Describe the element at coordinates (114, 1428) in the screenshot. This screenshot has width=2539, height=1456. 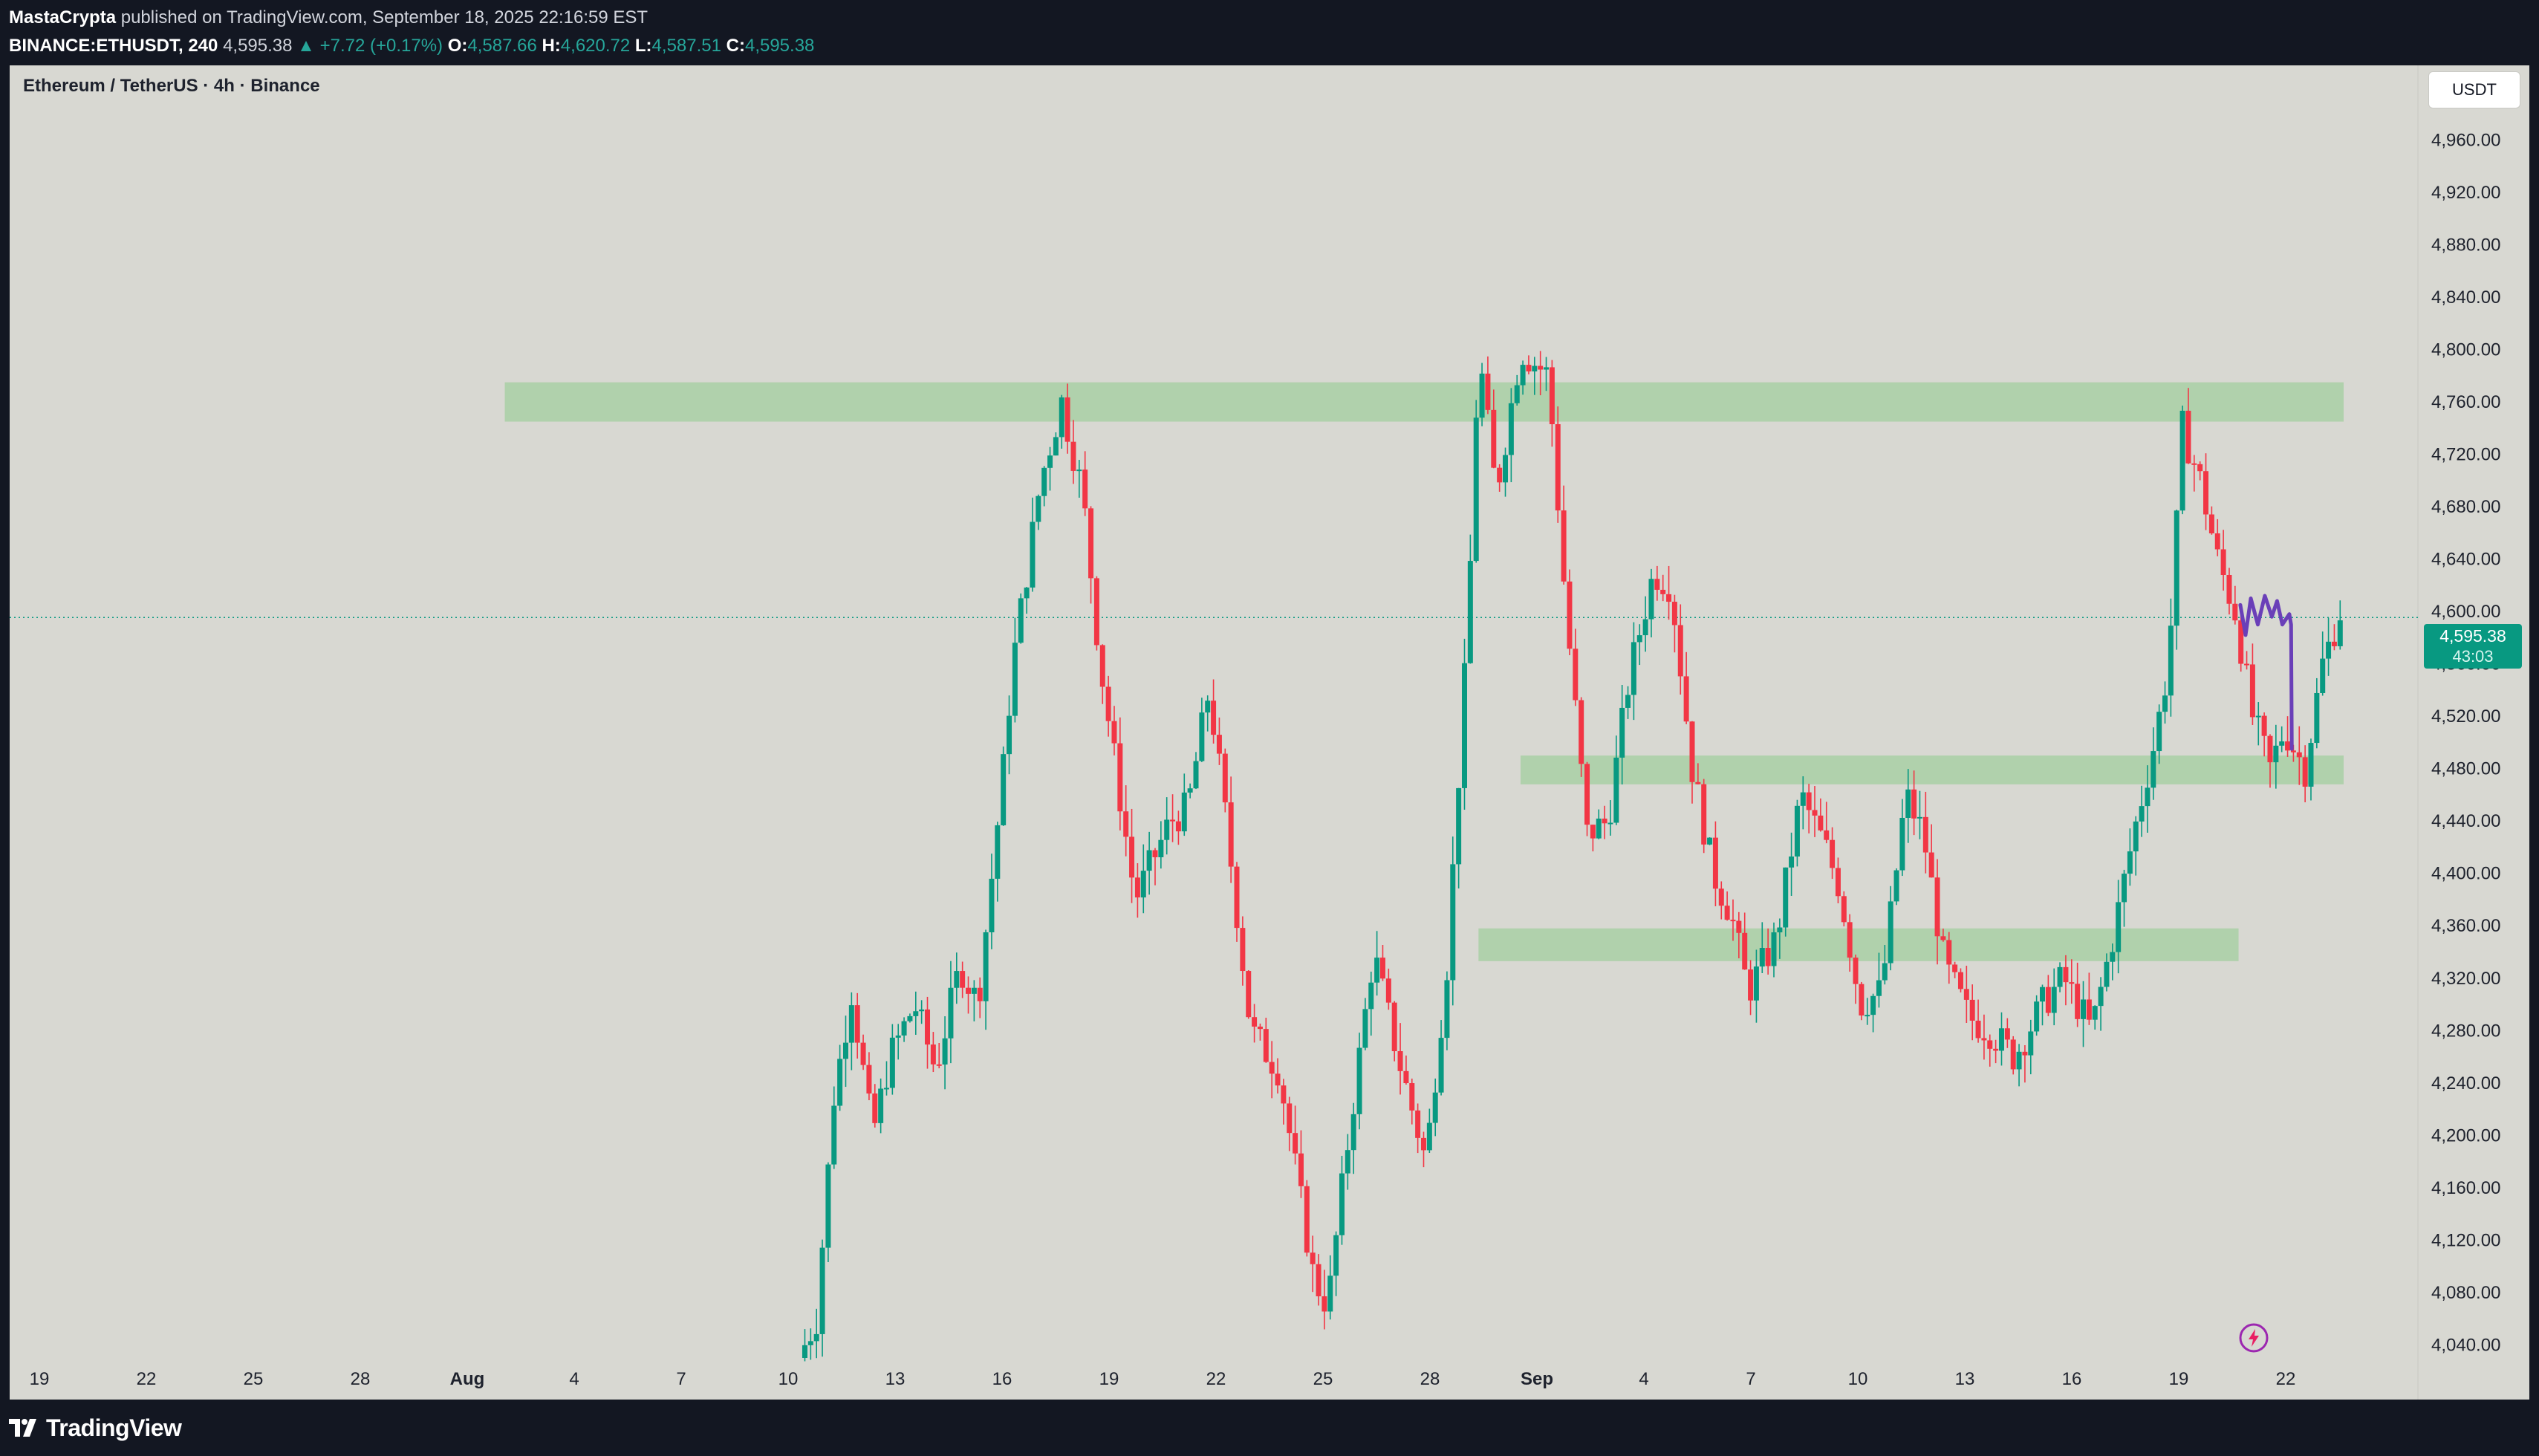
I see `footer-brand: TradingView` at that location.